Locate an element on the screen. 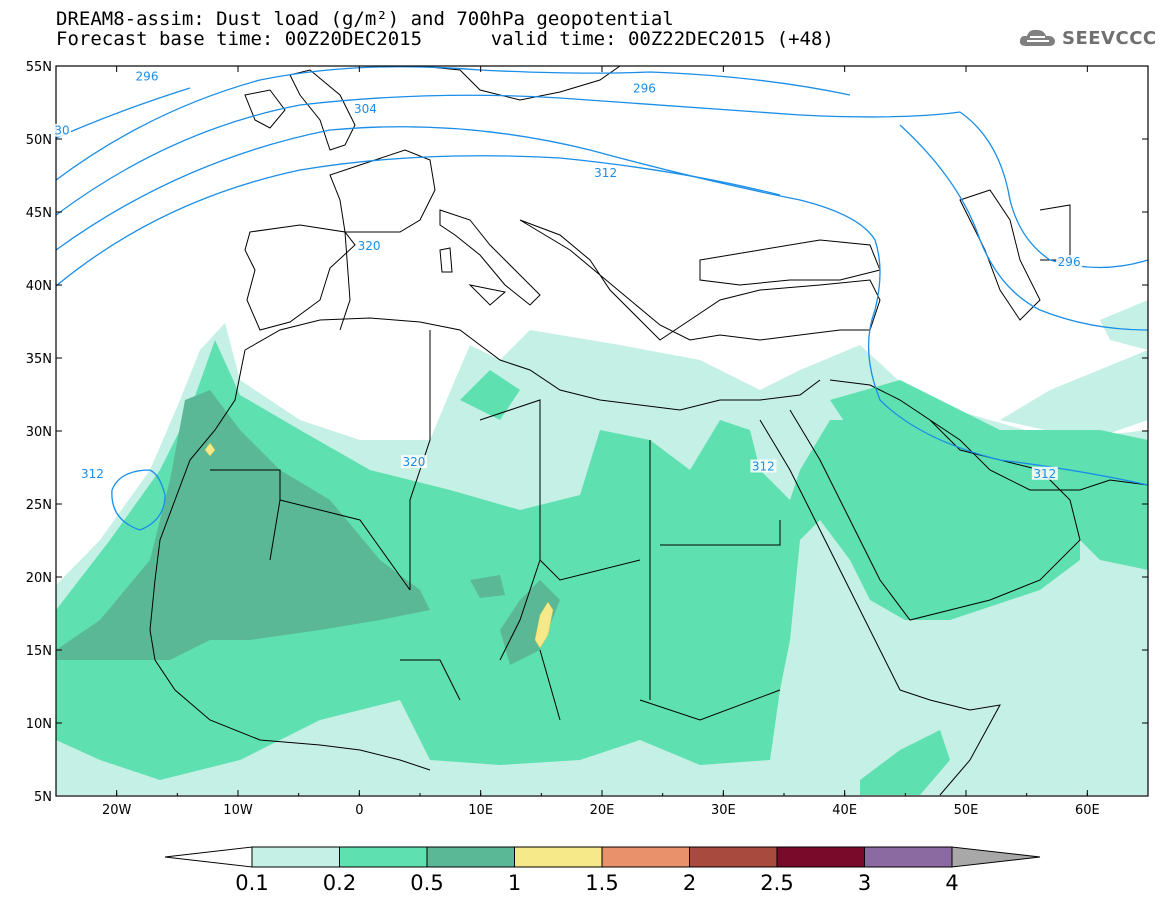 The image size is (1165, 907). lat-label: 55N is located at coordinates (39, 67).